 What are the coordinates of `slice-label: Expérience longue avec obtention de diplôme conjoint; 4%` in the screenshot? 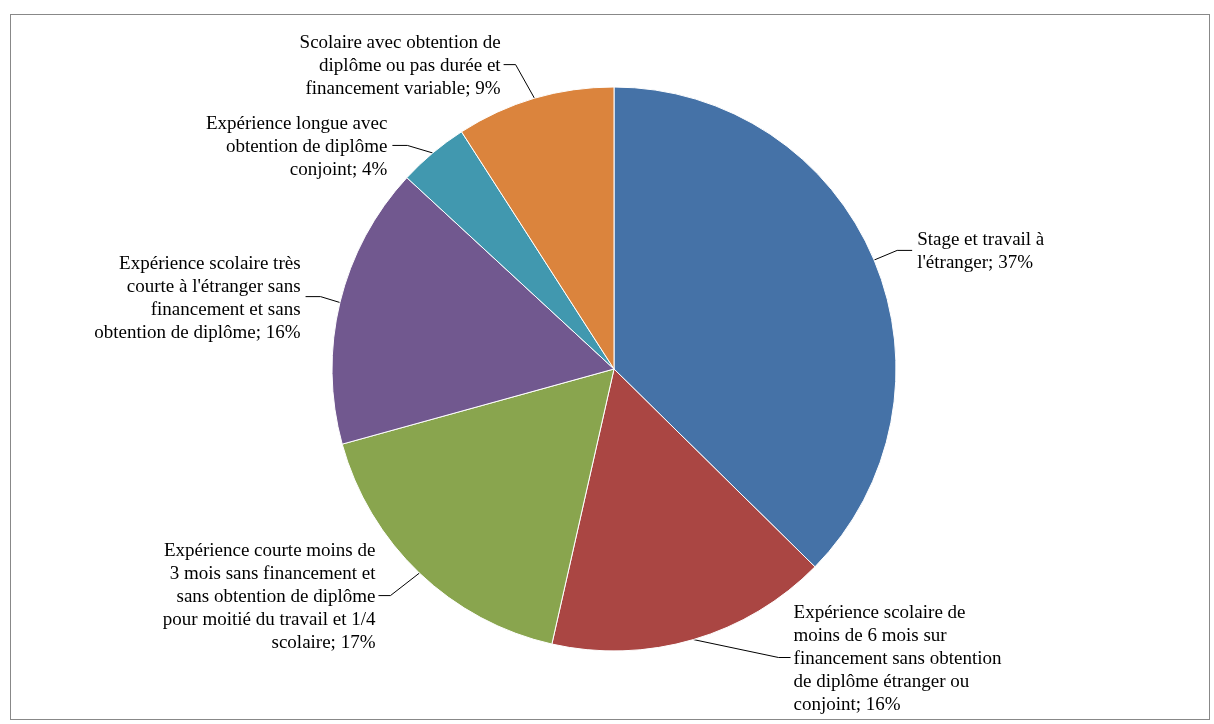 It's located at (296, 145).